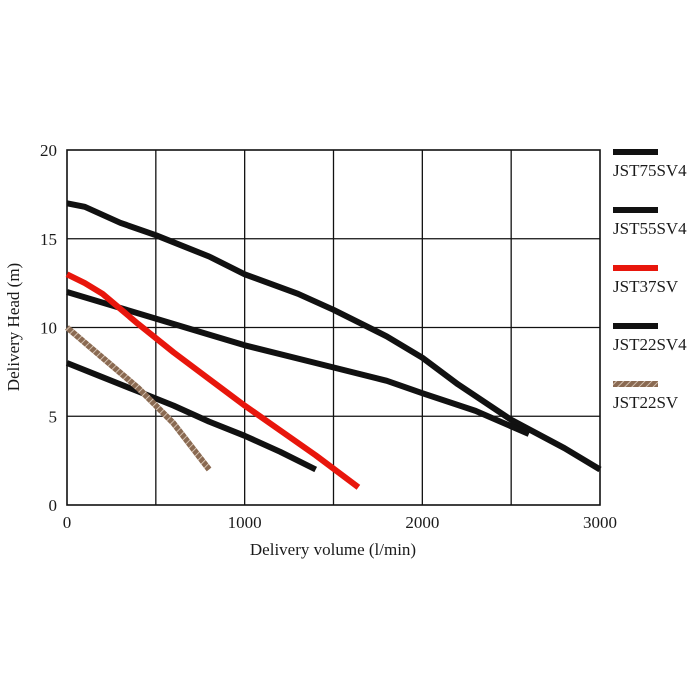  I want to click on x-tick-label: 2000, so click(422, 522).